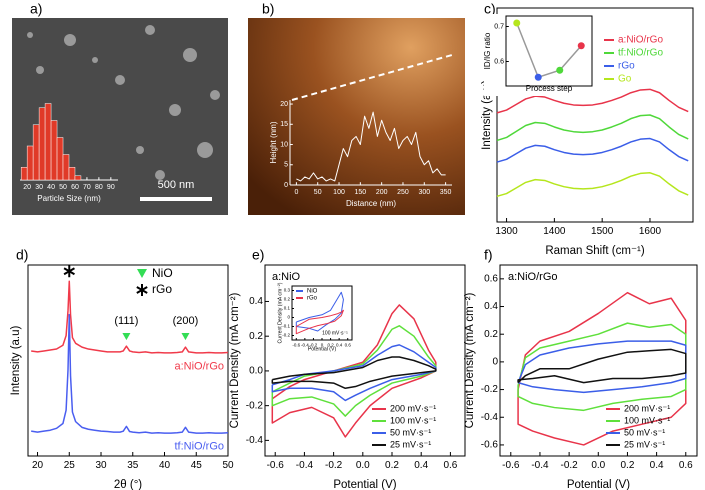  I want to click on annotation: 100 mV·s⁻¹, so click(335, 333).